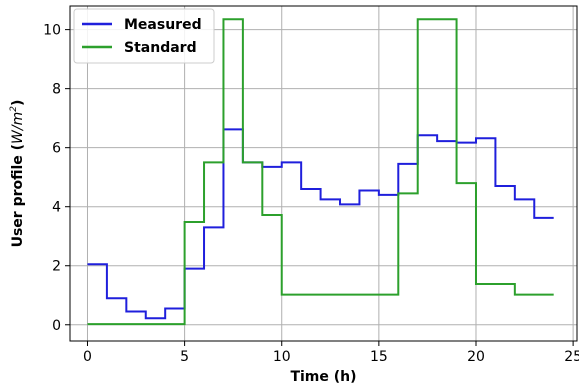  I want to click on y-axis-label: User profile (W/m2), so click(17, 174).